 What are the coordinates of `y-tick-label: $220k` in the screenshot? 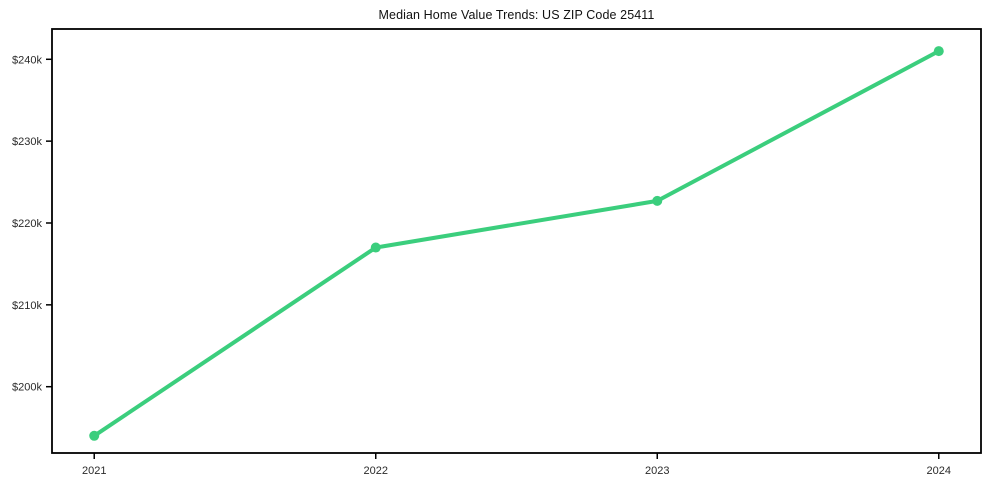 It's located at (27, 224).